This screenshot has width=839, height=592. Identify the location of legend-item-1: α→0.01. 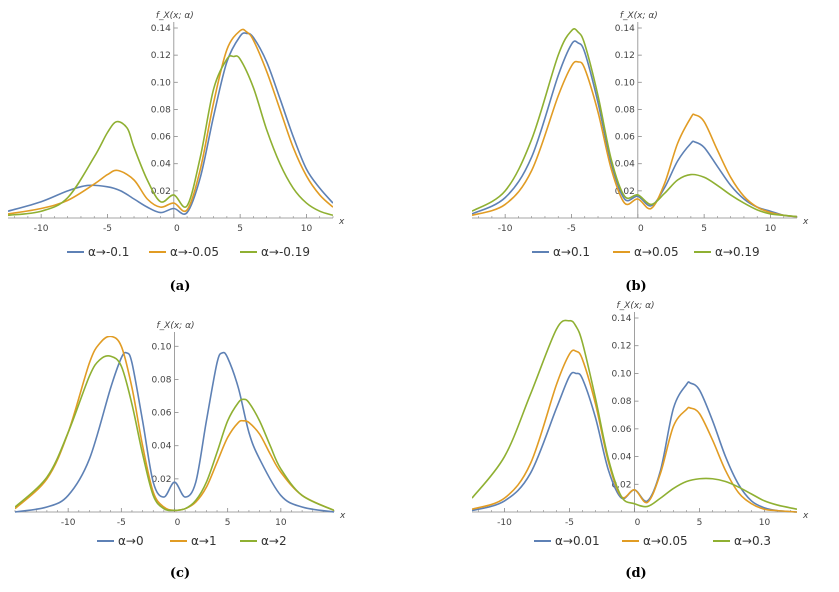
(567, 541).